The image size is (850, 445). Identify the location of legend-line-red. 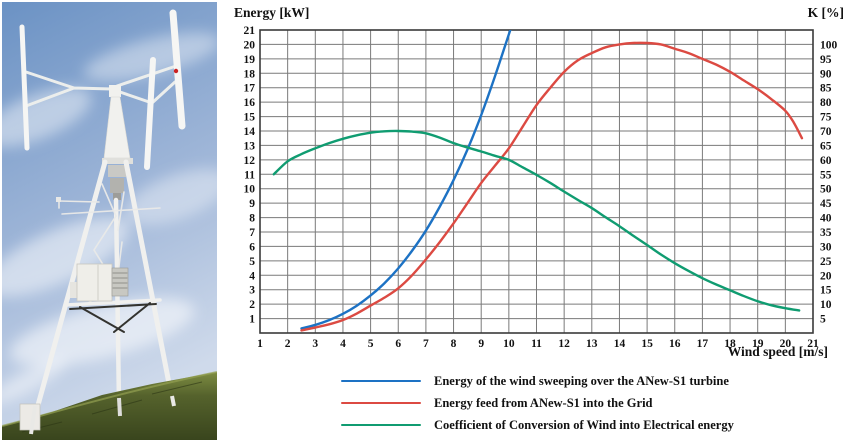
(381, 403).